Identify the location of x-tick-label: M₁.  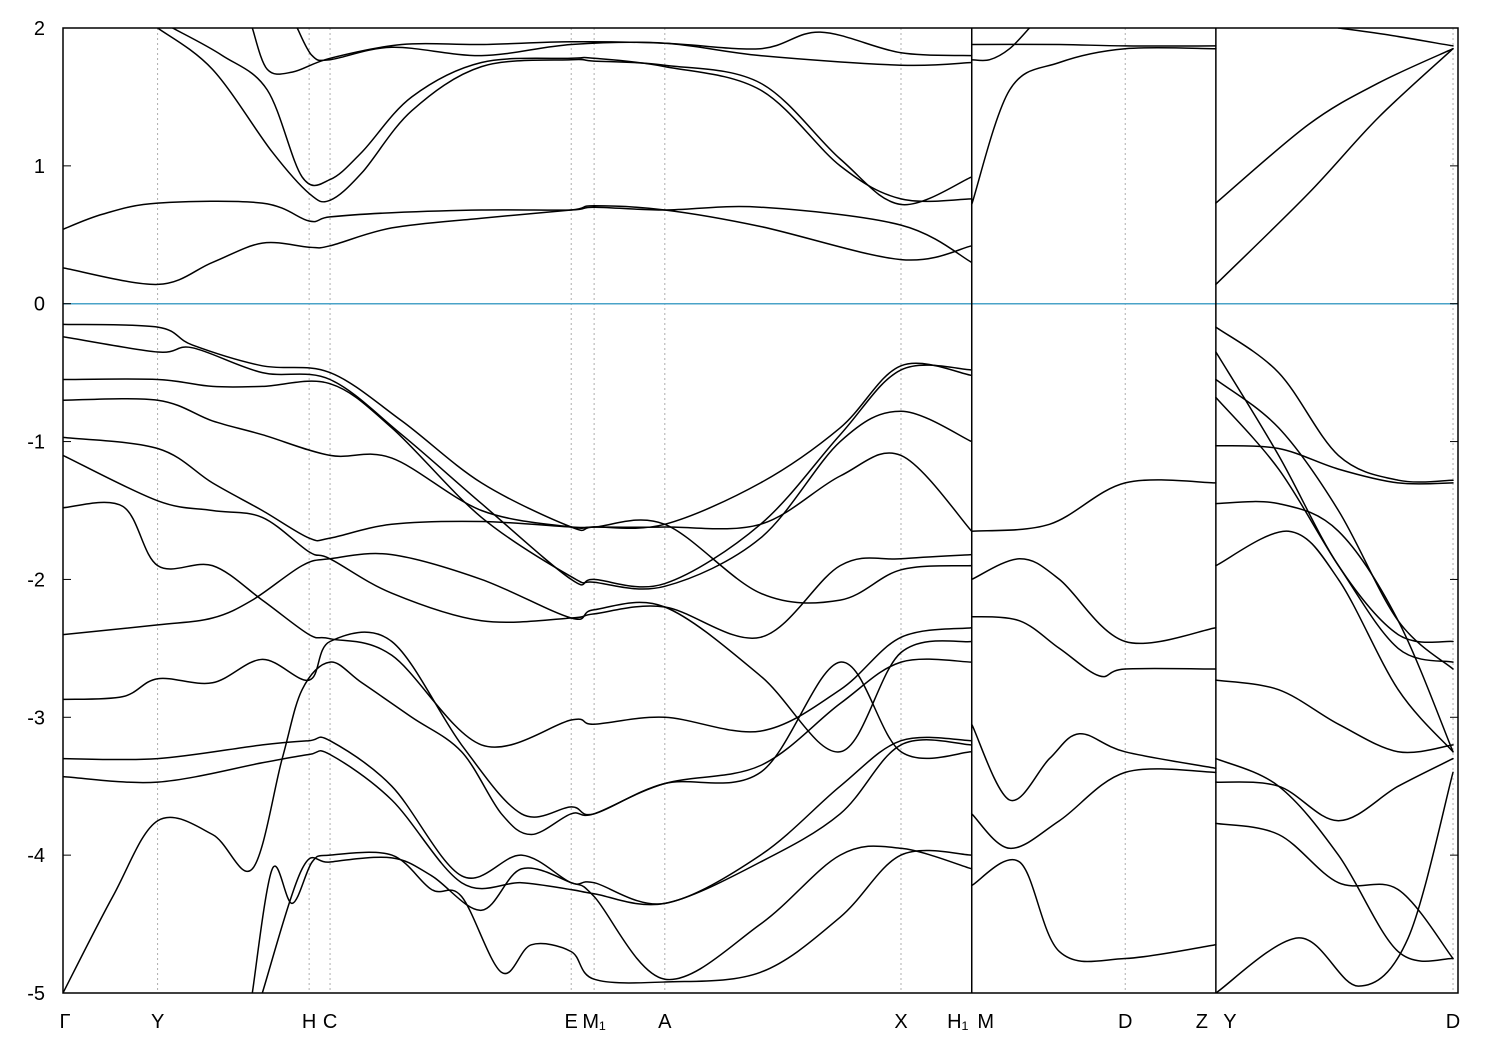
(594, 1022).